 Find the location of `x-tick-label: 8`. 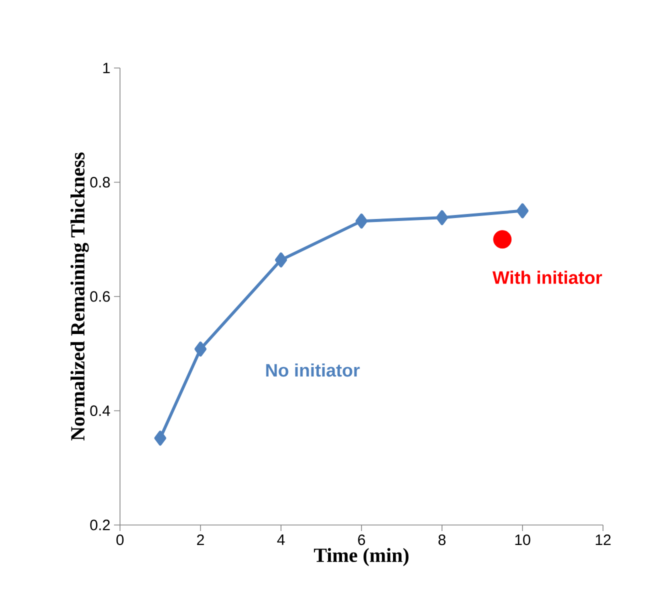

x-tick-label: 8 is located at coordinates (442, 540).